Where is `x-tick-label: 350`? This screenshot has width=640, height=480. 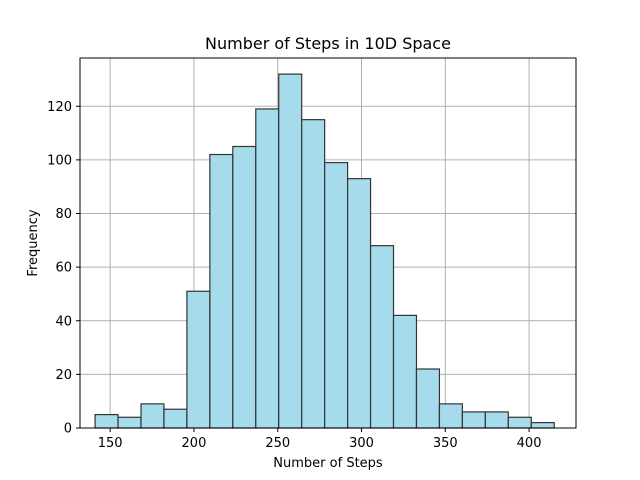 x-tick-label: 350 is located at coordinates (445, 443).